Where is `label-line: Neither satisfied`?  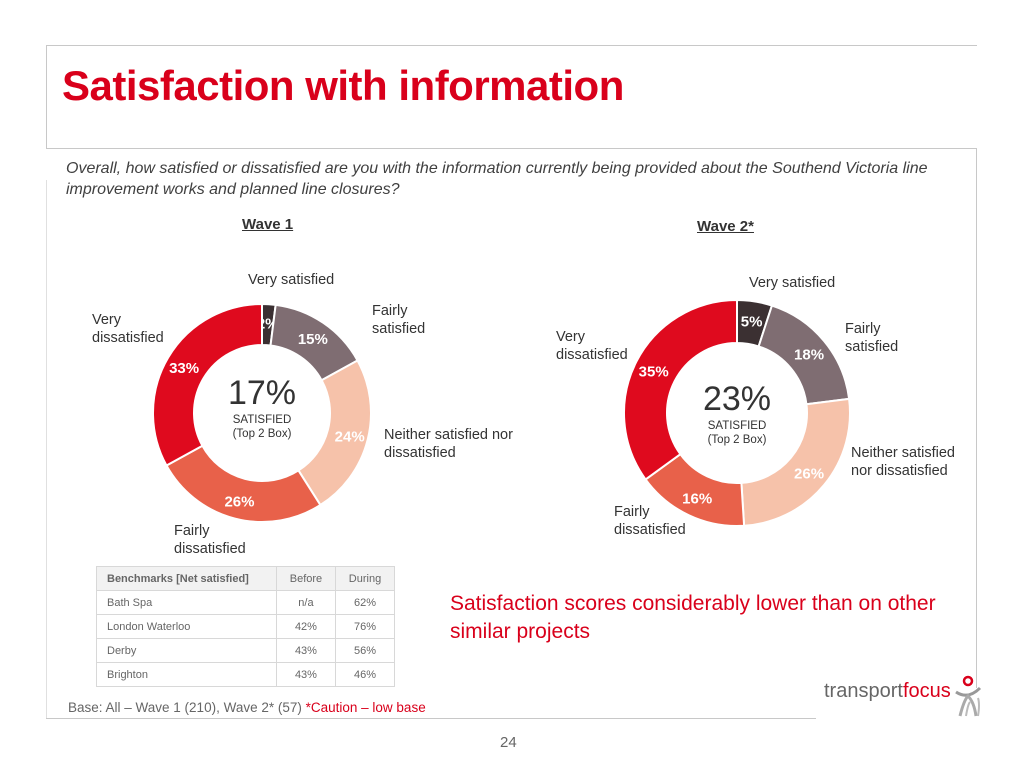 label-line: Neither satisfied is located at coordinates (903, 453).